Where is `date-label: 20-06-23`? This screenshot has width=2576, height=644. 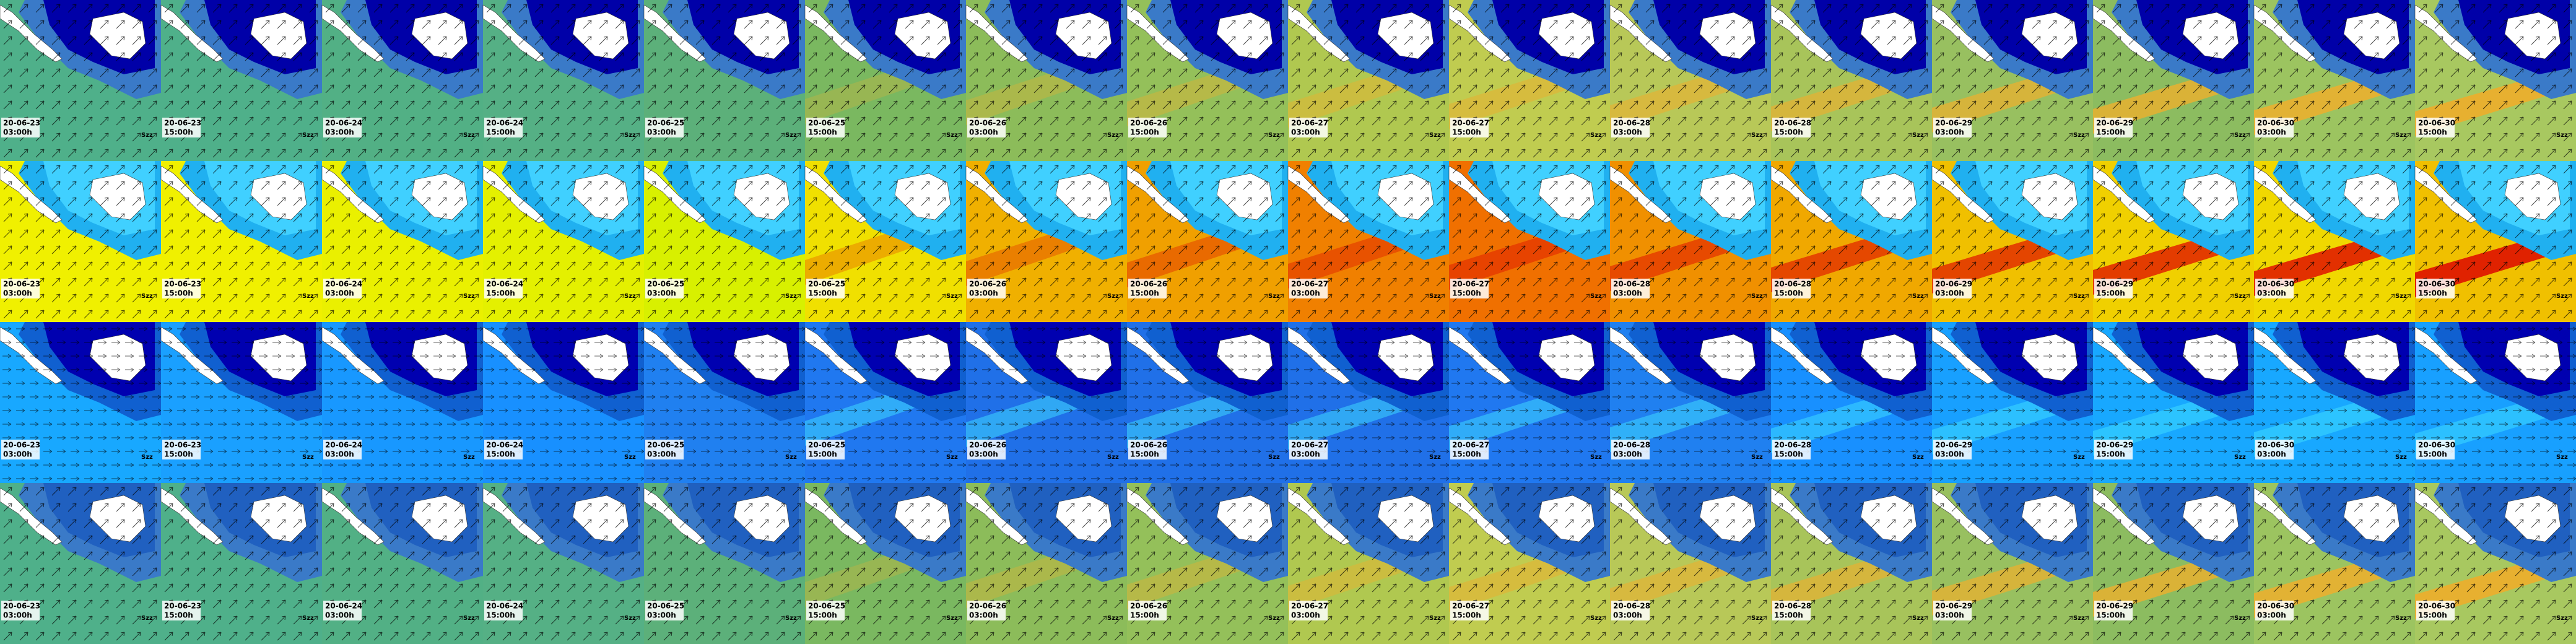
date-label: 20-06-23 is located at coordinates (21, 123).